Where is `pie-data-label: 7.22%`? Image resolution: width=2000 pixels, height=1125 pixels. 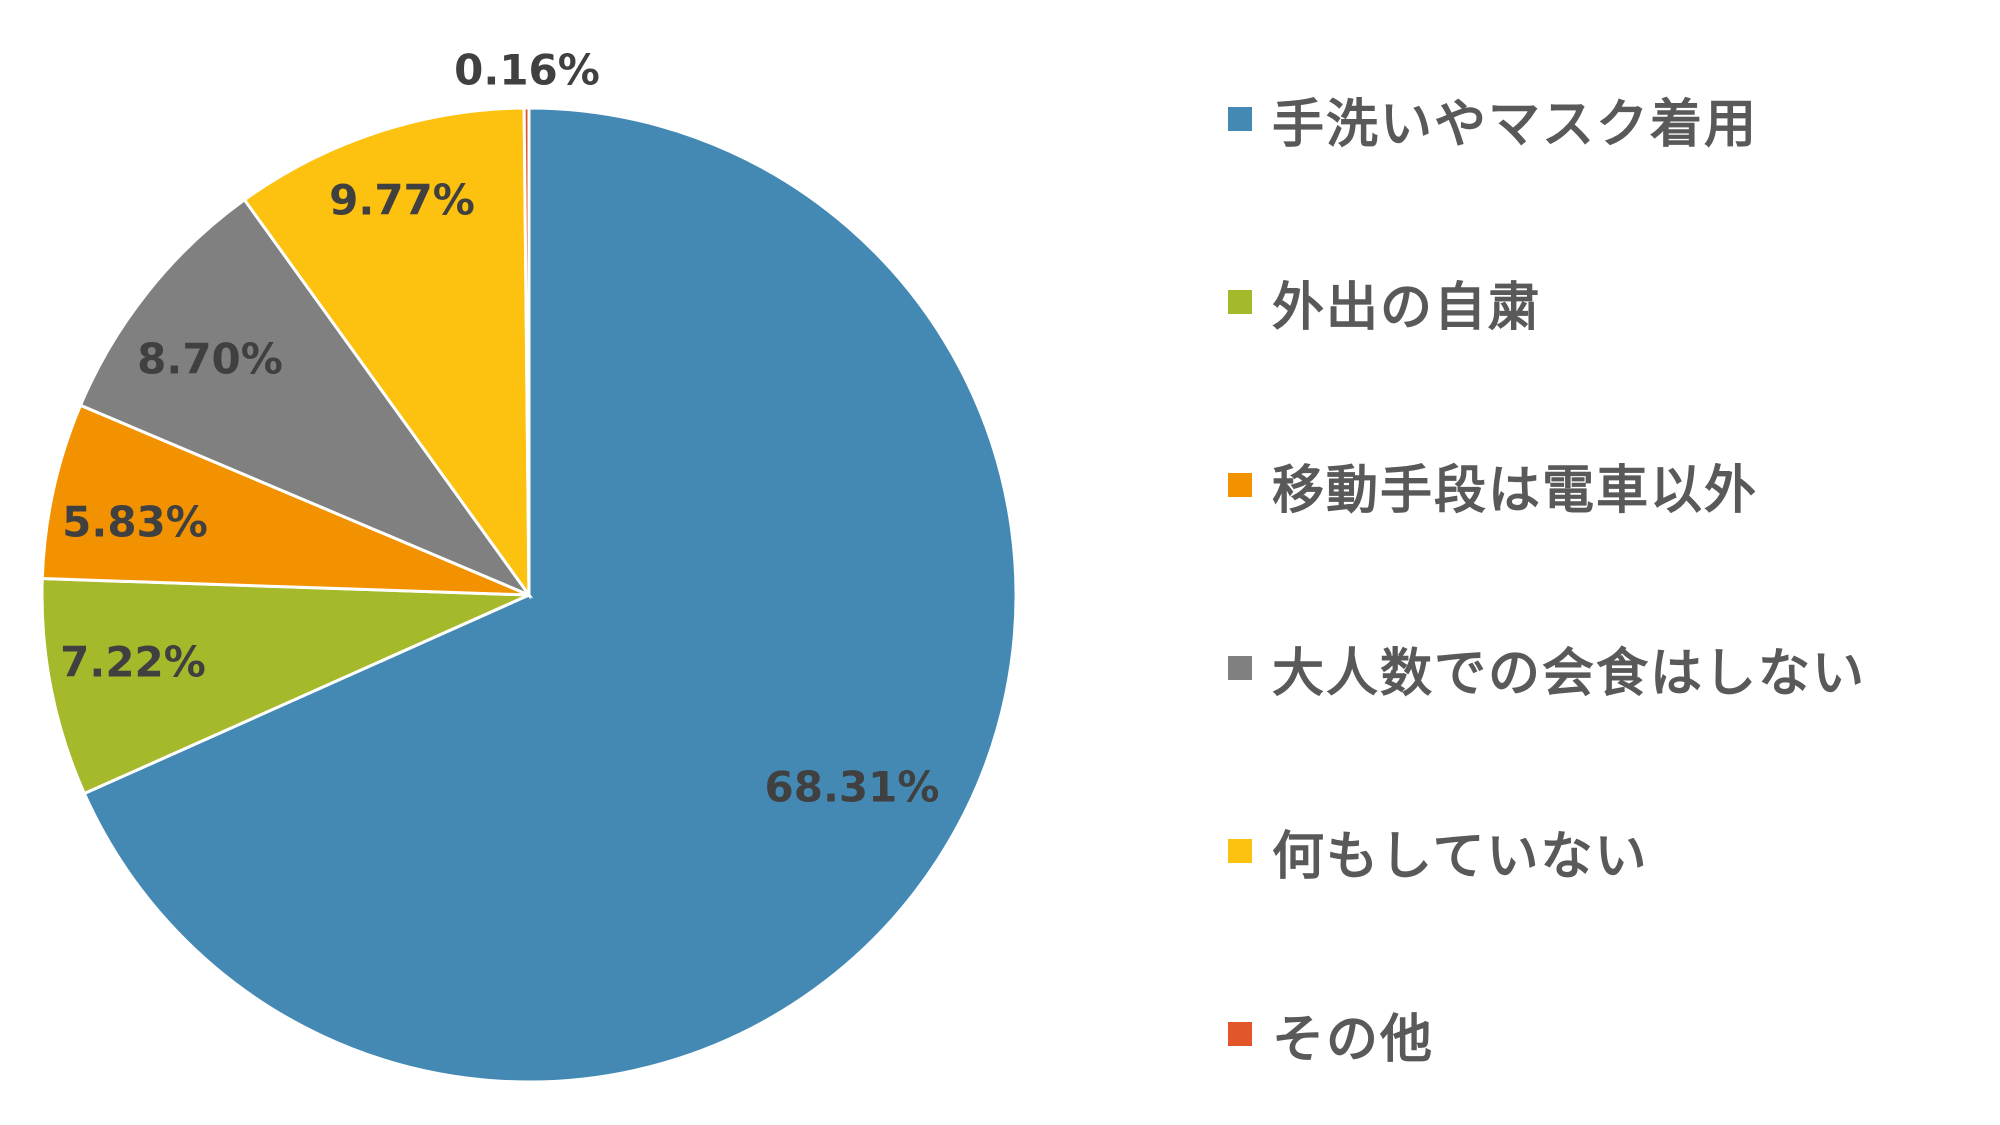 pie-data-label: 7.22% is located at coordinates (133, 662).